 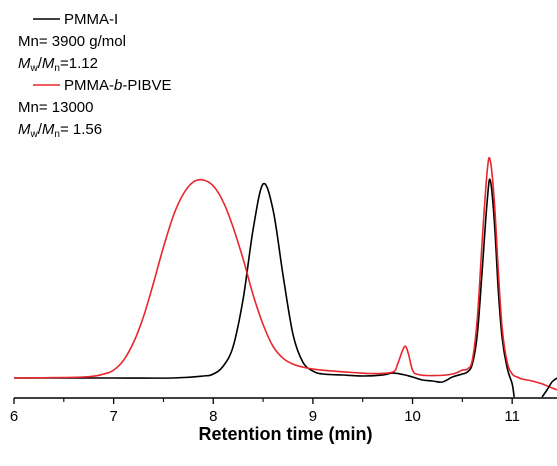 I want to click on x-axis: 6 7 8 9 10 11, so click(x=283, y=411).